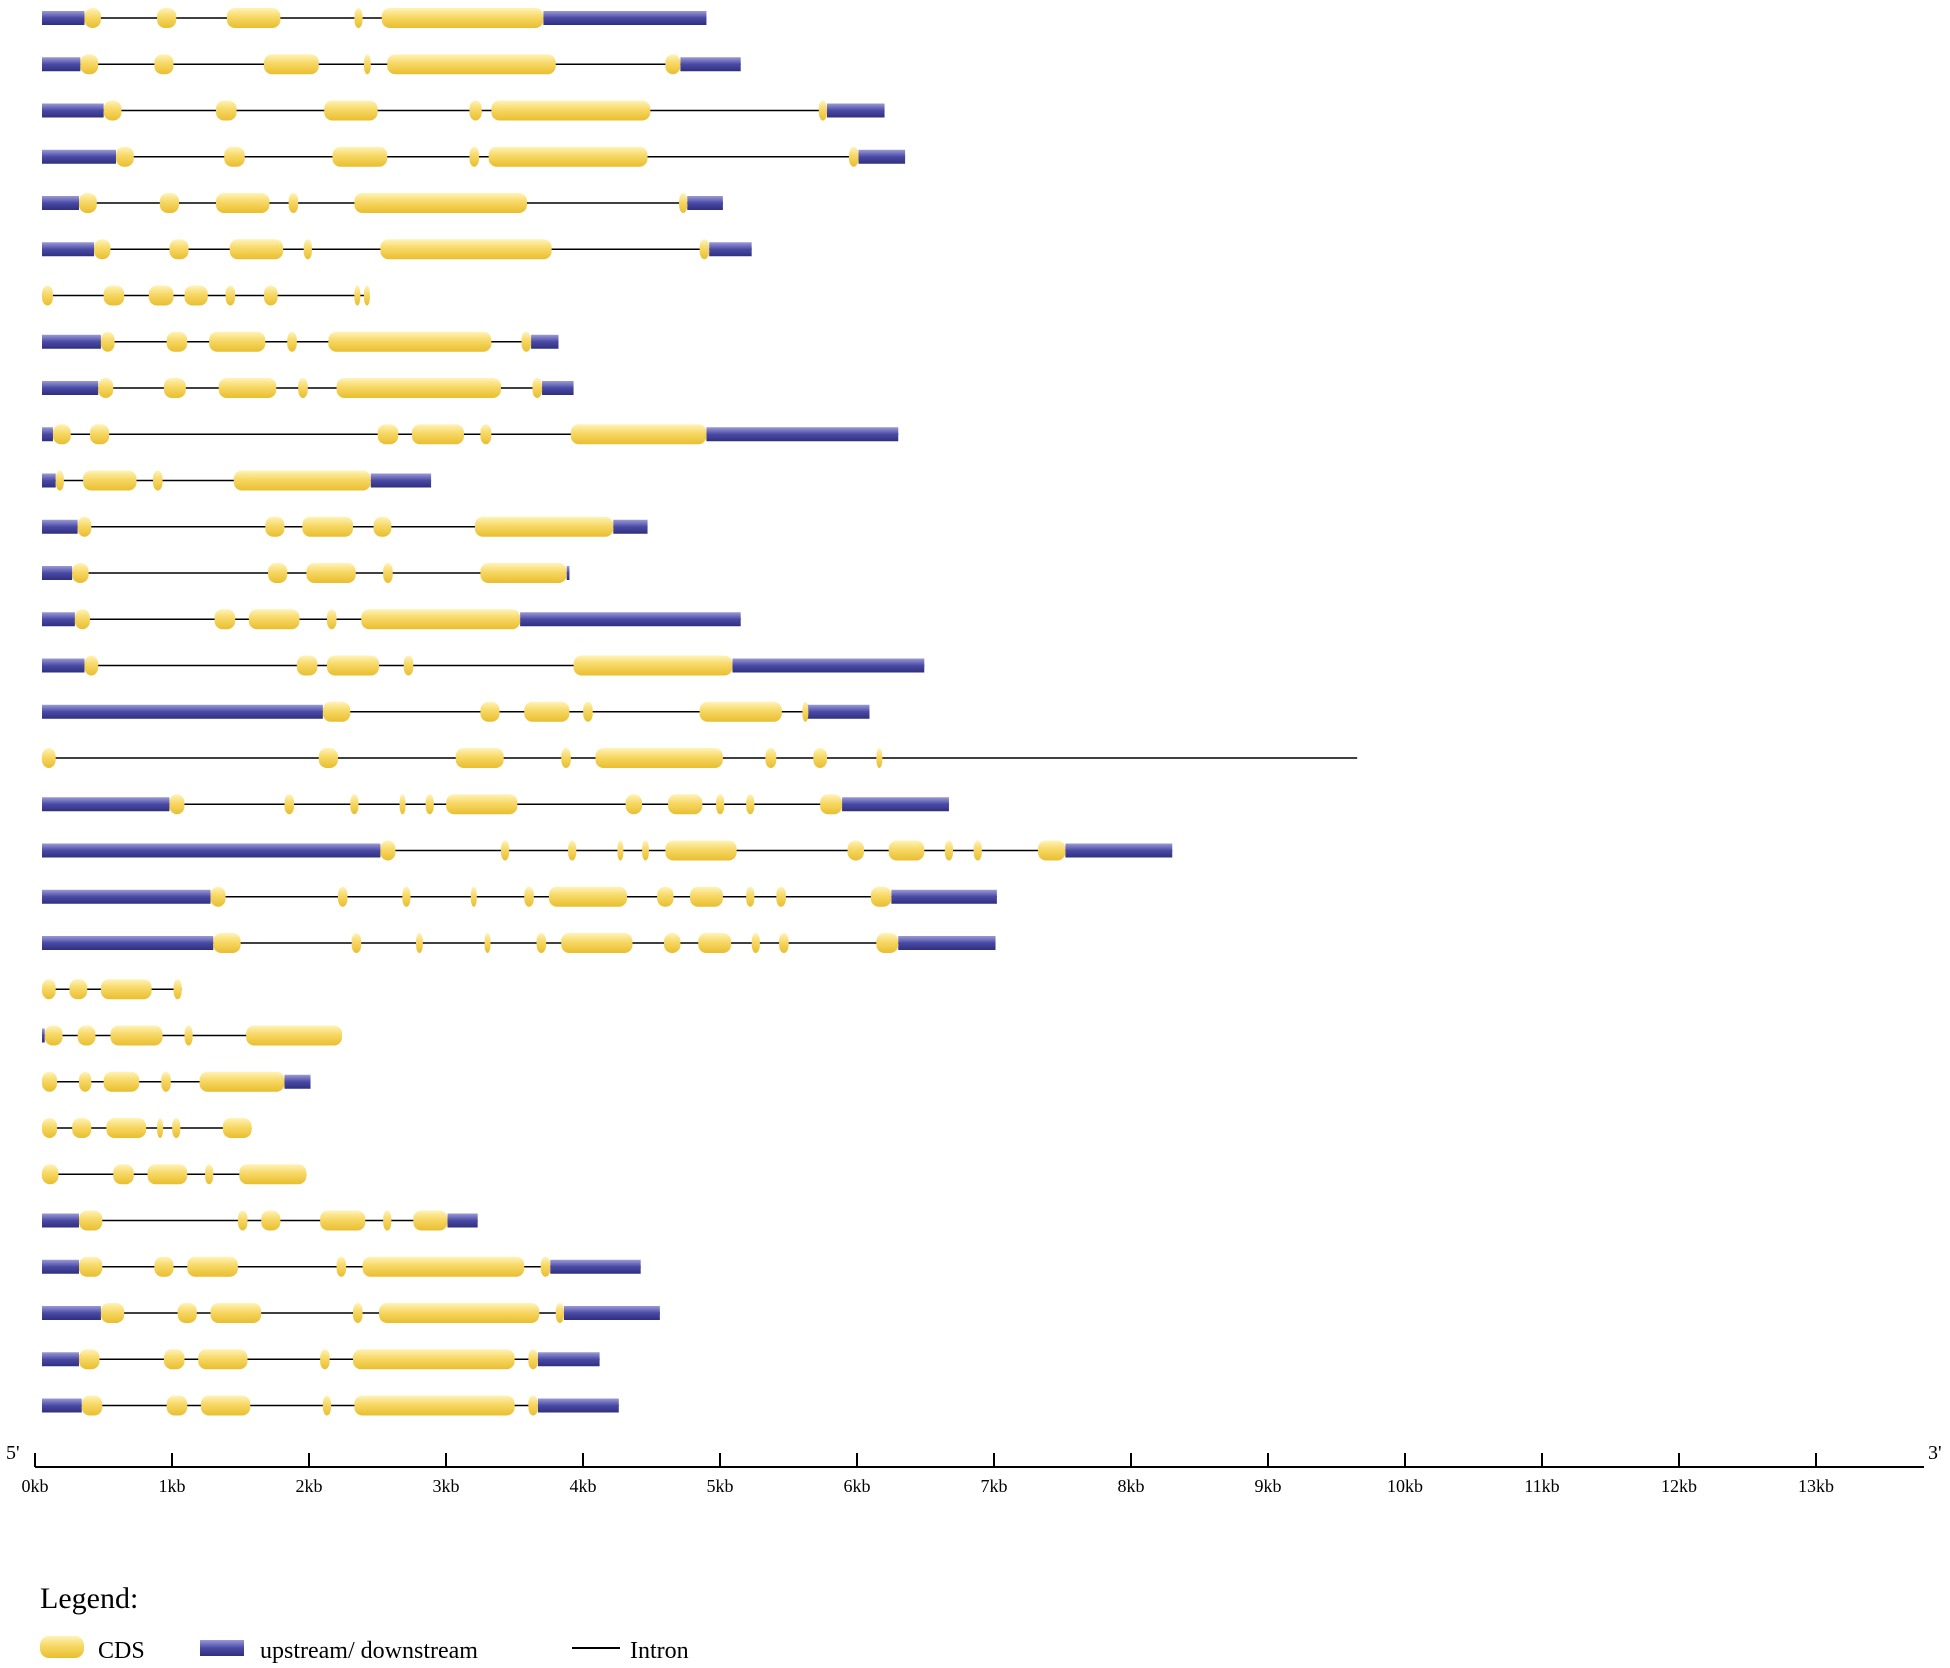 The height and width of the screenshot is (1668, 1950). What do you see at coordinates (1131, 1486) in the screenshot?
I see `axis-tick-label: 8kb` at bounding box center [1131, 1486].